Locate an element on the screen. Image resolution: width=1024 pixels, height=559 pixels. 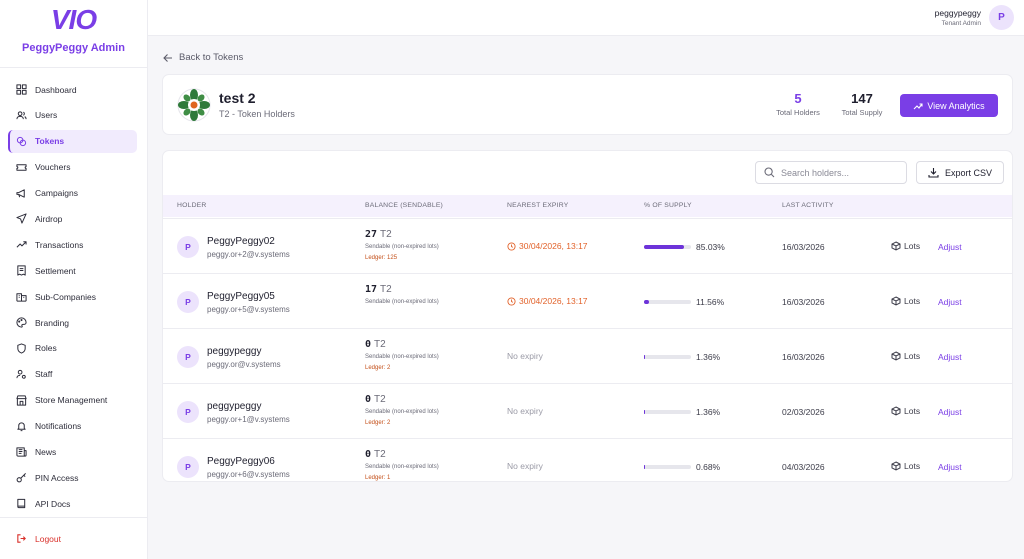
user-menu: peggypeggy Tenant Admin P is located at coordinates (974, 17).